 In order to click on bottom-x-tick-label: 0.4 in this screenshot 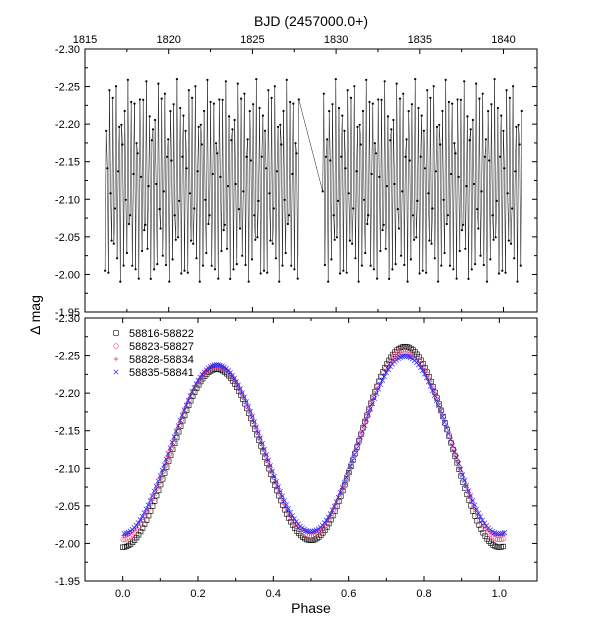, I will do `click(273, 594)`.